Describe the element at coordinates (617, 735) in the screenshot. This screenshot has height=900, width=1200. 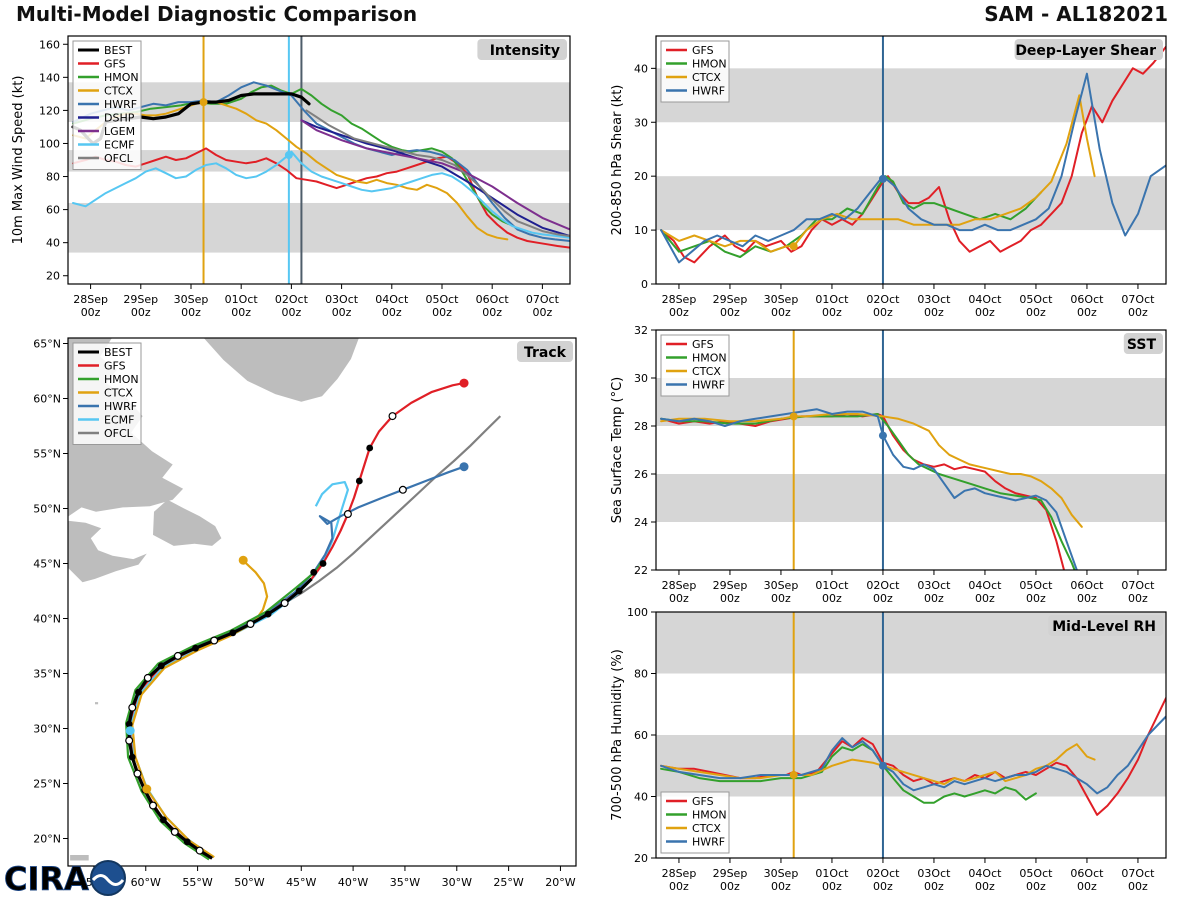
I see `y-axis-label: 700-500 hPa Humidity (%)` at that location.